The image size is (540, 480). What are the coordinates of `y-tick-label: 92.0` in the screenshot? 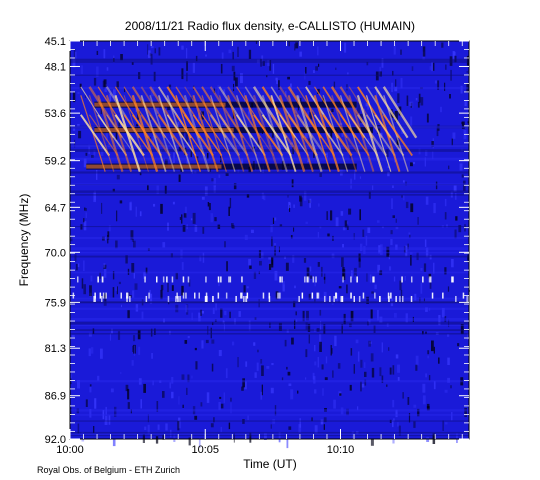 It's located at (55, 440).